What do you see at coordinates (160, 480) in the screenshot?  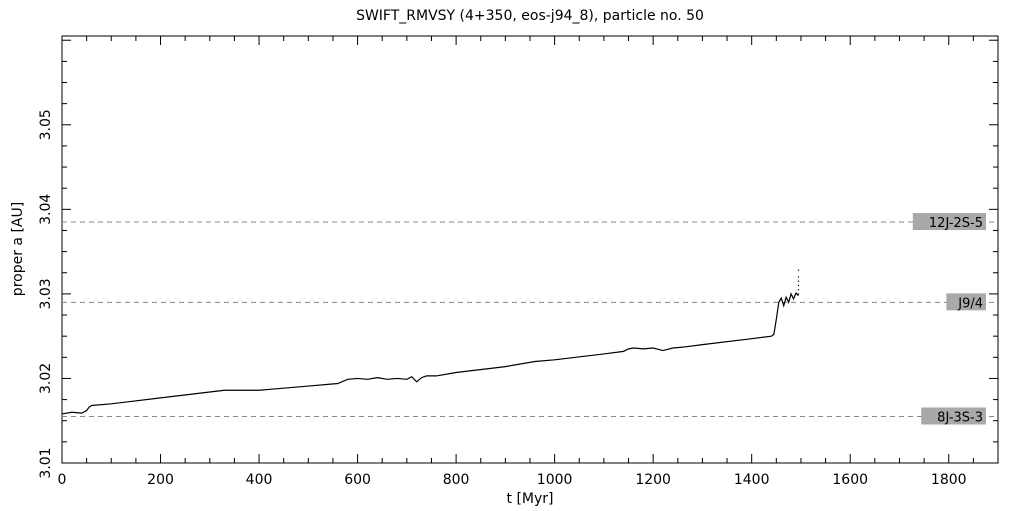 I see `x-tick-label: 200` at bounding box center [160, 480].